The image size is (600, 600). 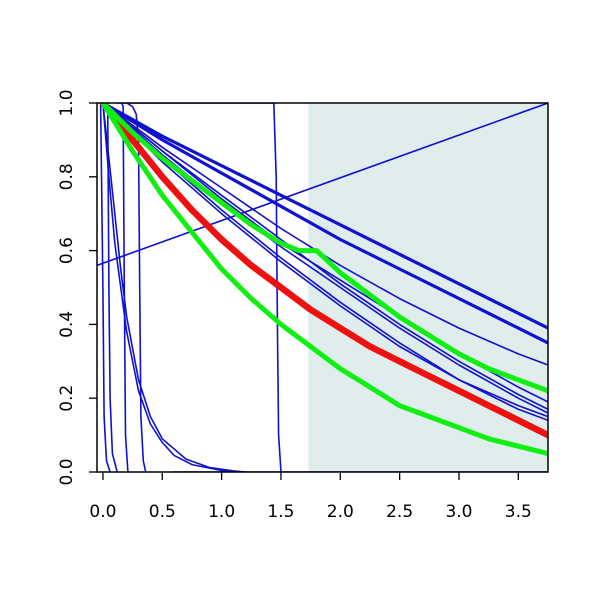 What do you see at coordinates (67, 398) in the screenshot?
I see `y-tick-label-1: 0.2` at bounding box center [67, 398].